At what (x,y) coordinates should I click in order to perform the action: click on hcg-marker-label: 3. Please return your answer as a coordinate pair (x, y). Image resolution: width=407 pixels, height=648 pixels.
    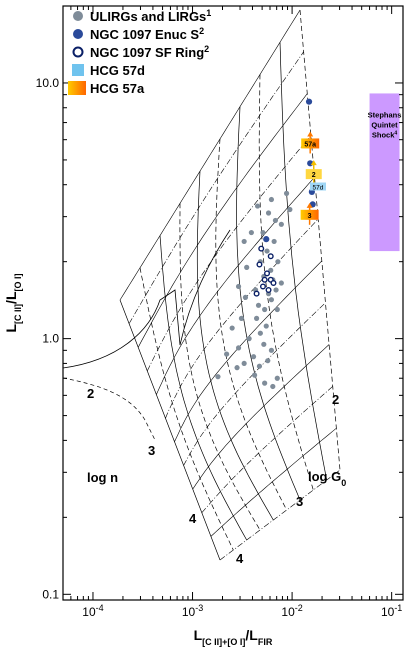
    Looking at the image, I should click on (310, 216).